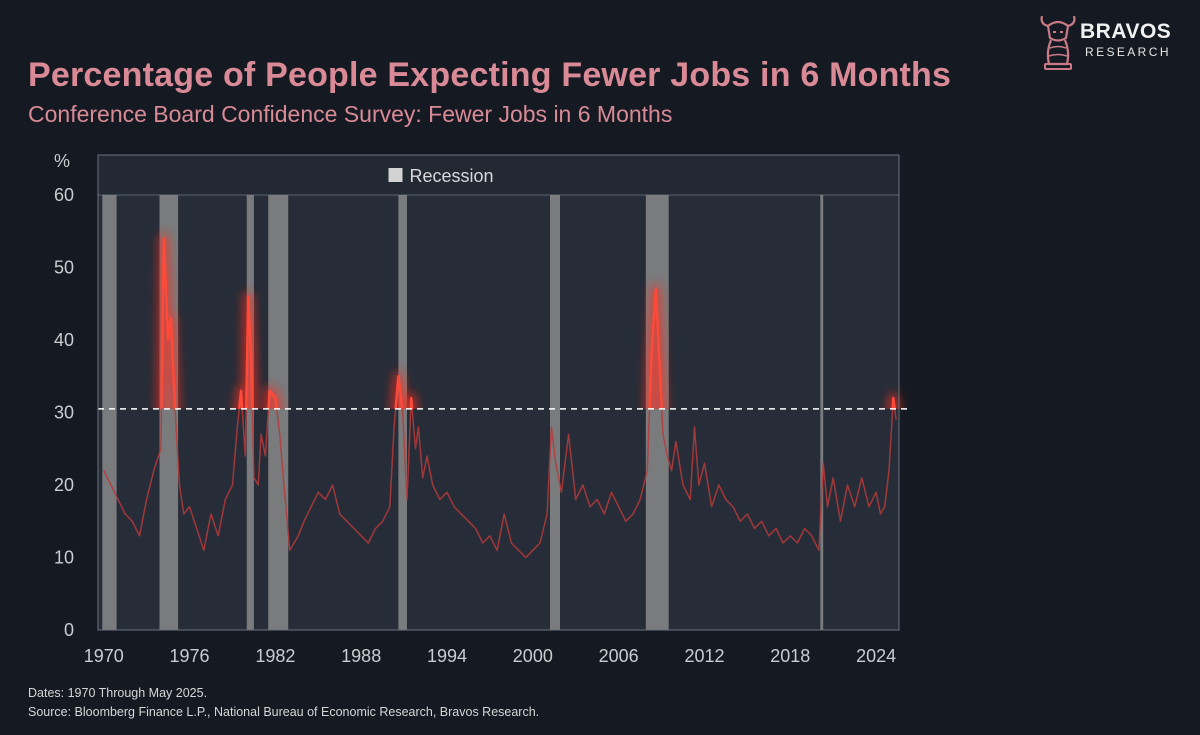  I want to click on x-tick-label-2012: 2012, so click(704, 656).